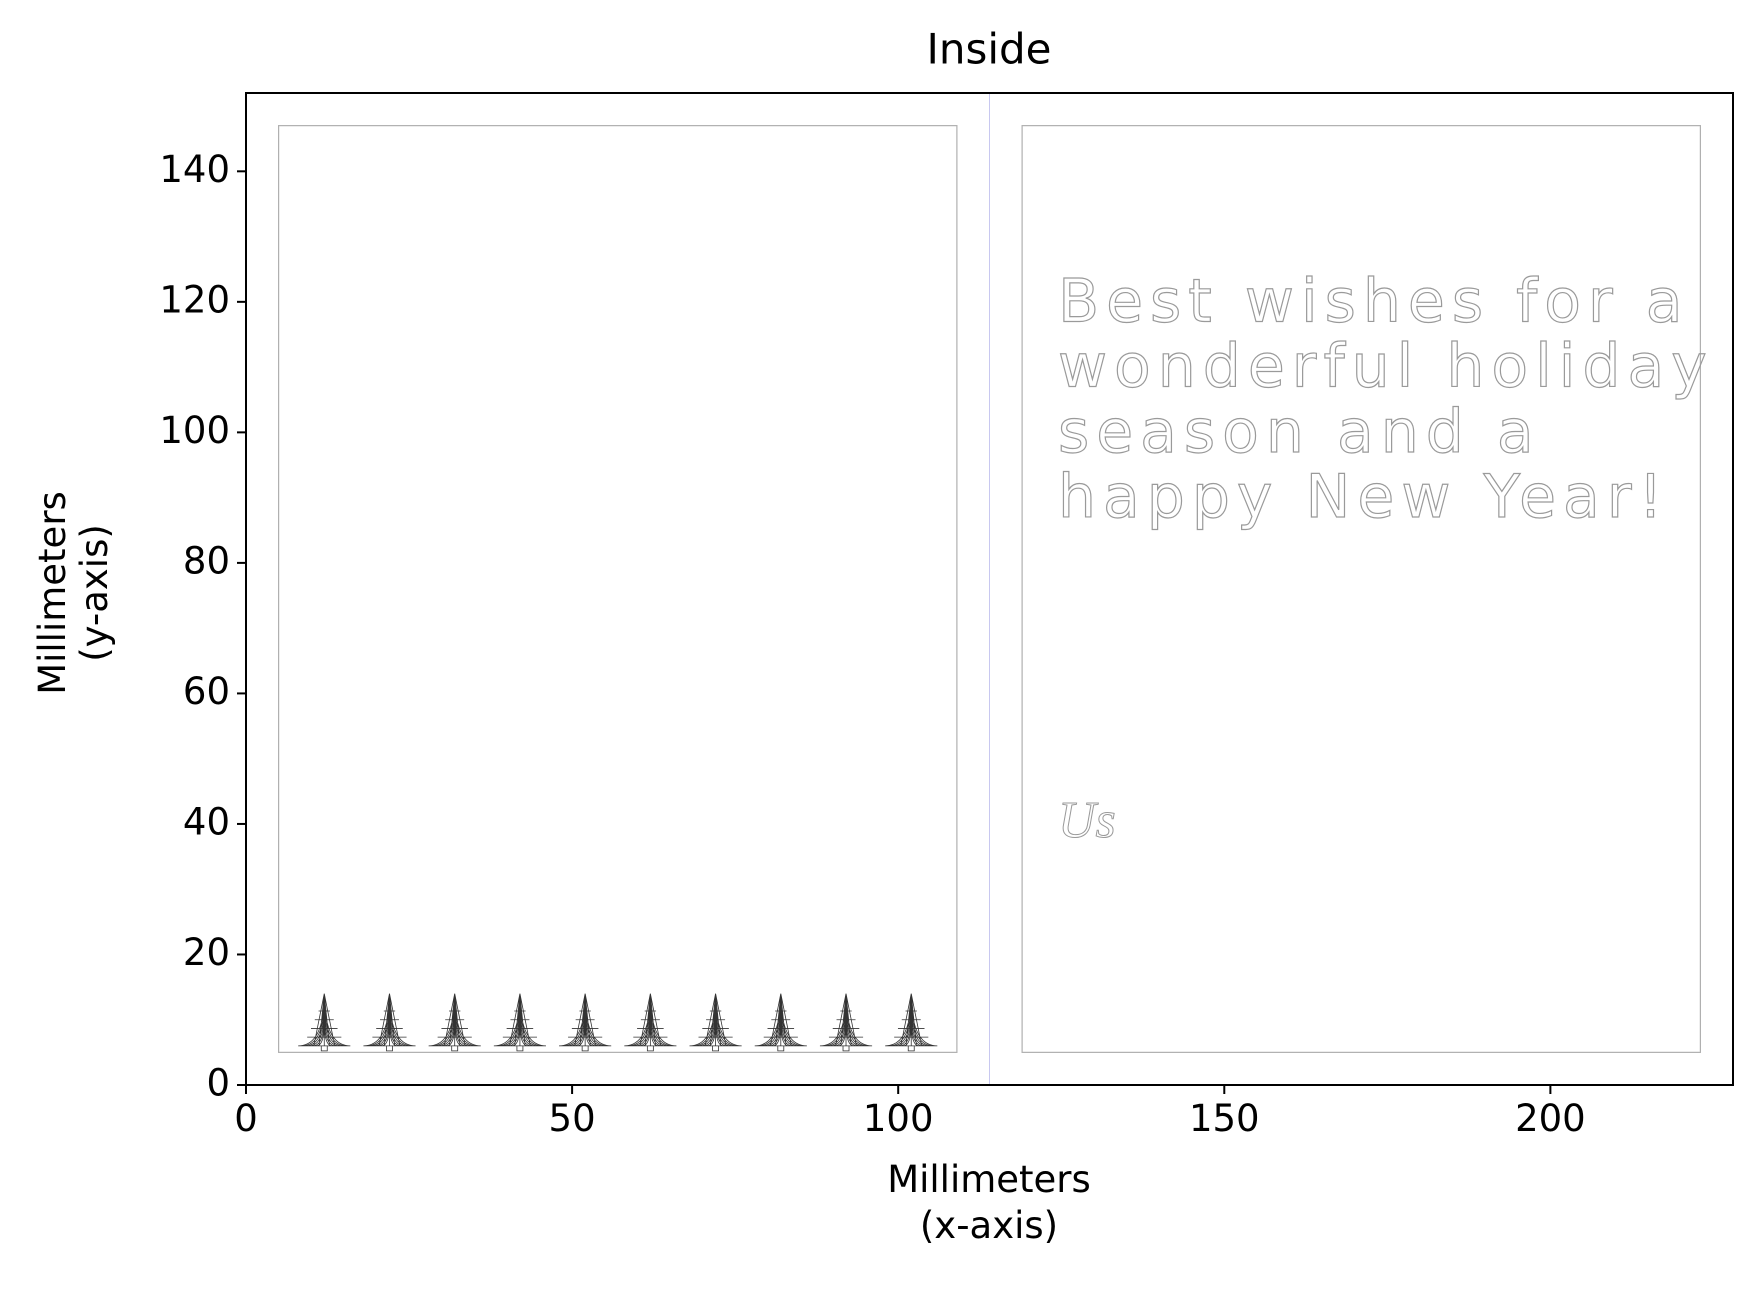 This screenshot has width=1763, height=1293. Describe the element at coordinates (52, 593) in the screenshot. I see `y-axis-label: Millimeters` at that location.